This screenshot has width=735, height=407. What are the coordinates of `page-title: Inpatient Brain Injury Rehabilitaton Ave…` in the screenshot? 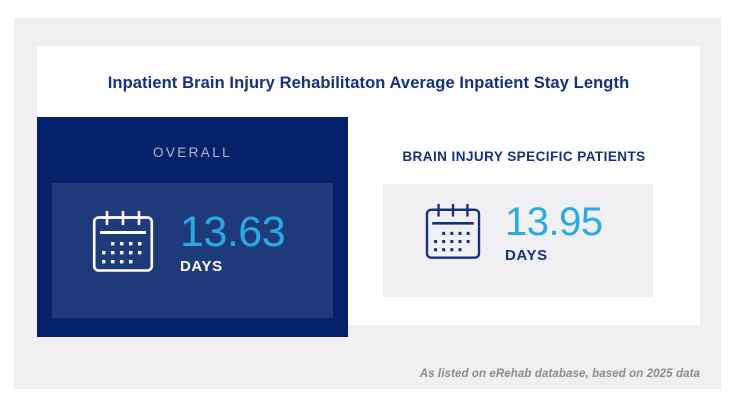 It's located at (368, 83).